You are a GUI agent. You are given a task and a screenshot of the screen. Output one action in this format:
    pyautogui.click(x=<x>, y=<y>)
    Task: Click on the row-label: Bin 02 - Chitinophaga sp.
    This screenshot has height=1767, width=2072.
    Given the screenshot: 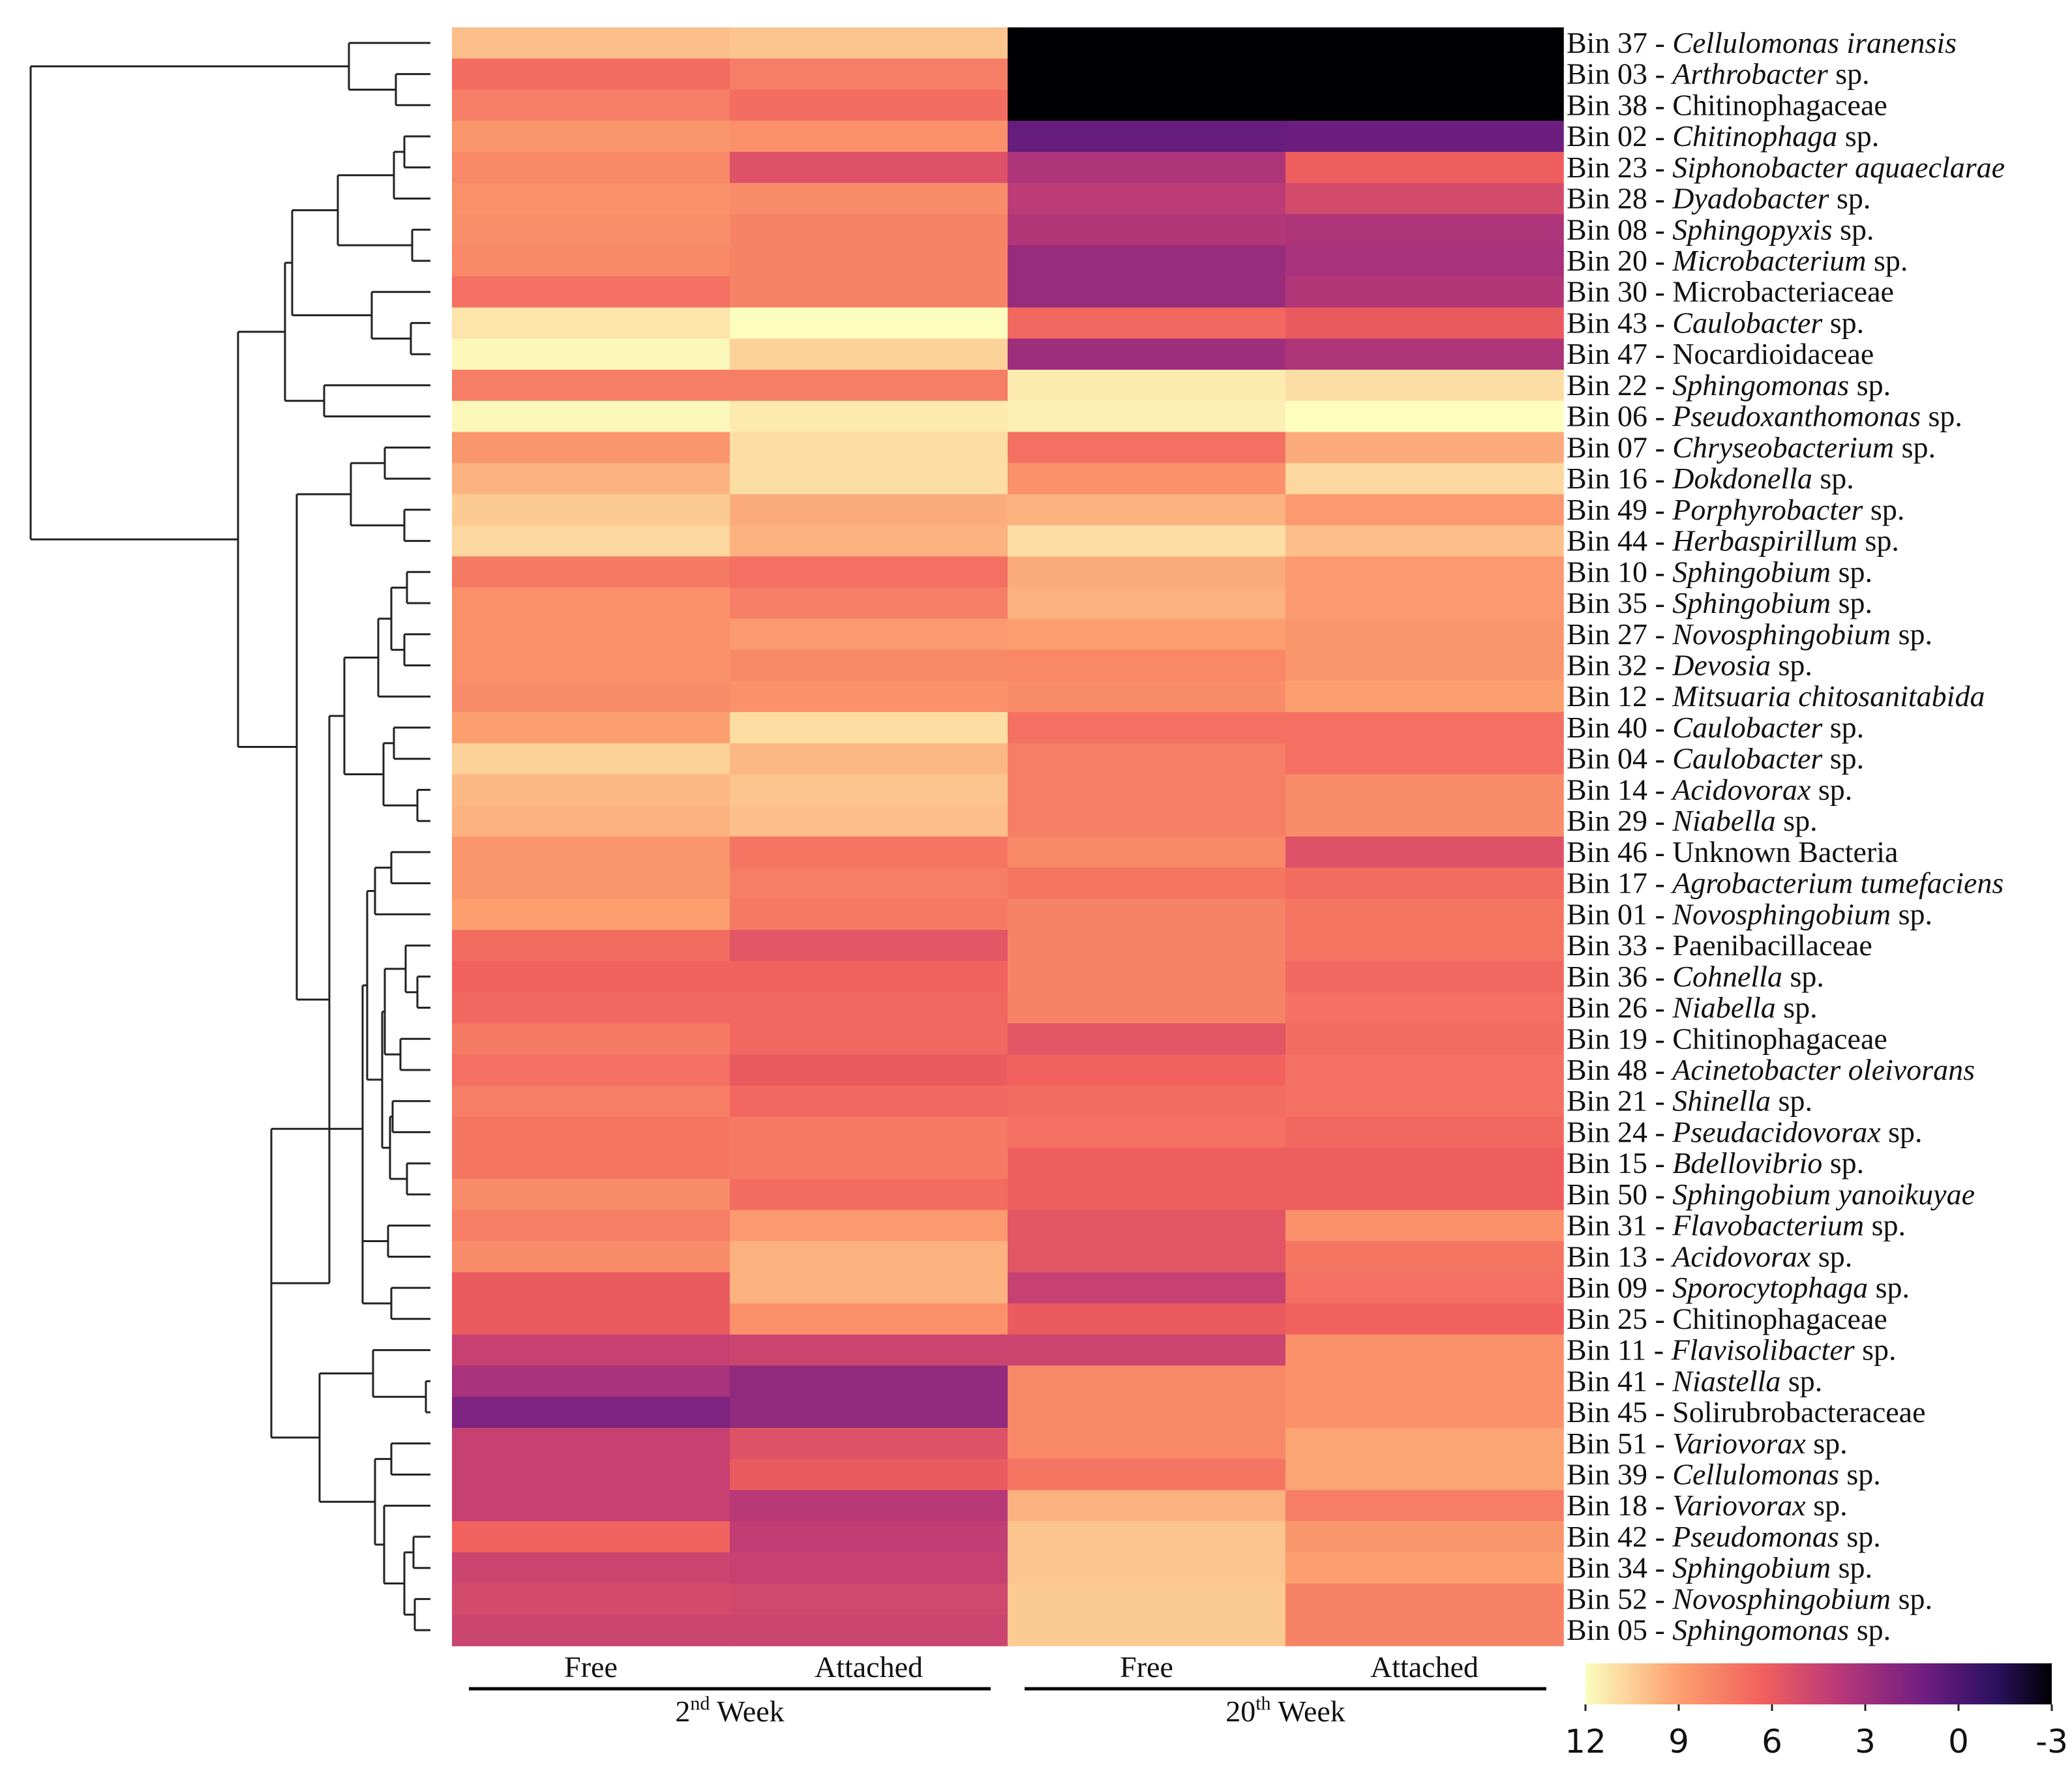 What is the action you would take?
    pyautogui.click(x=1723, y=136)
    